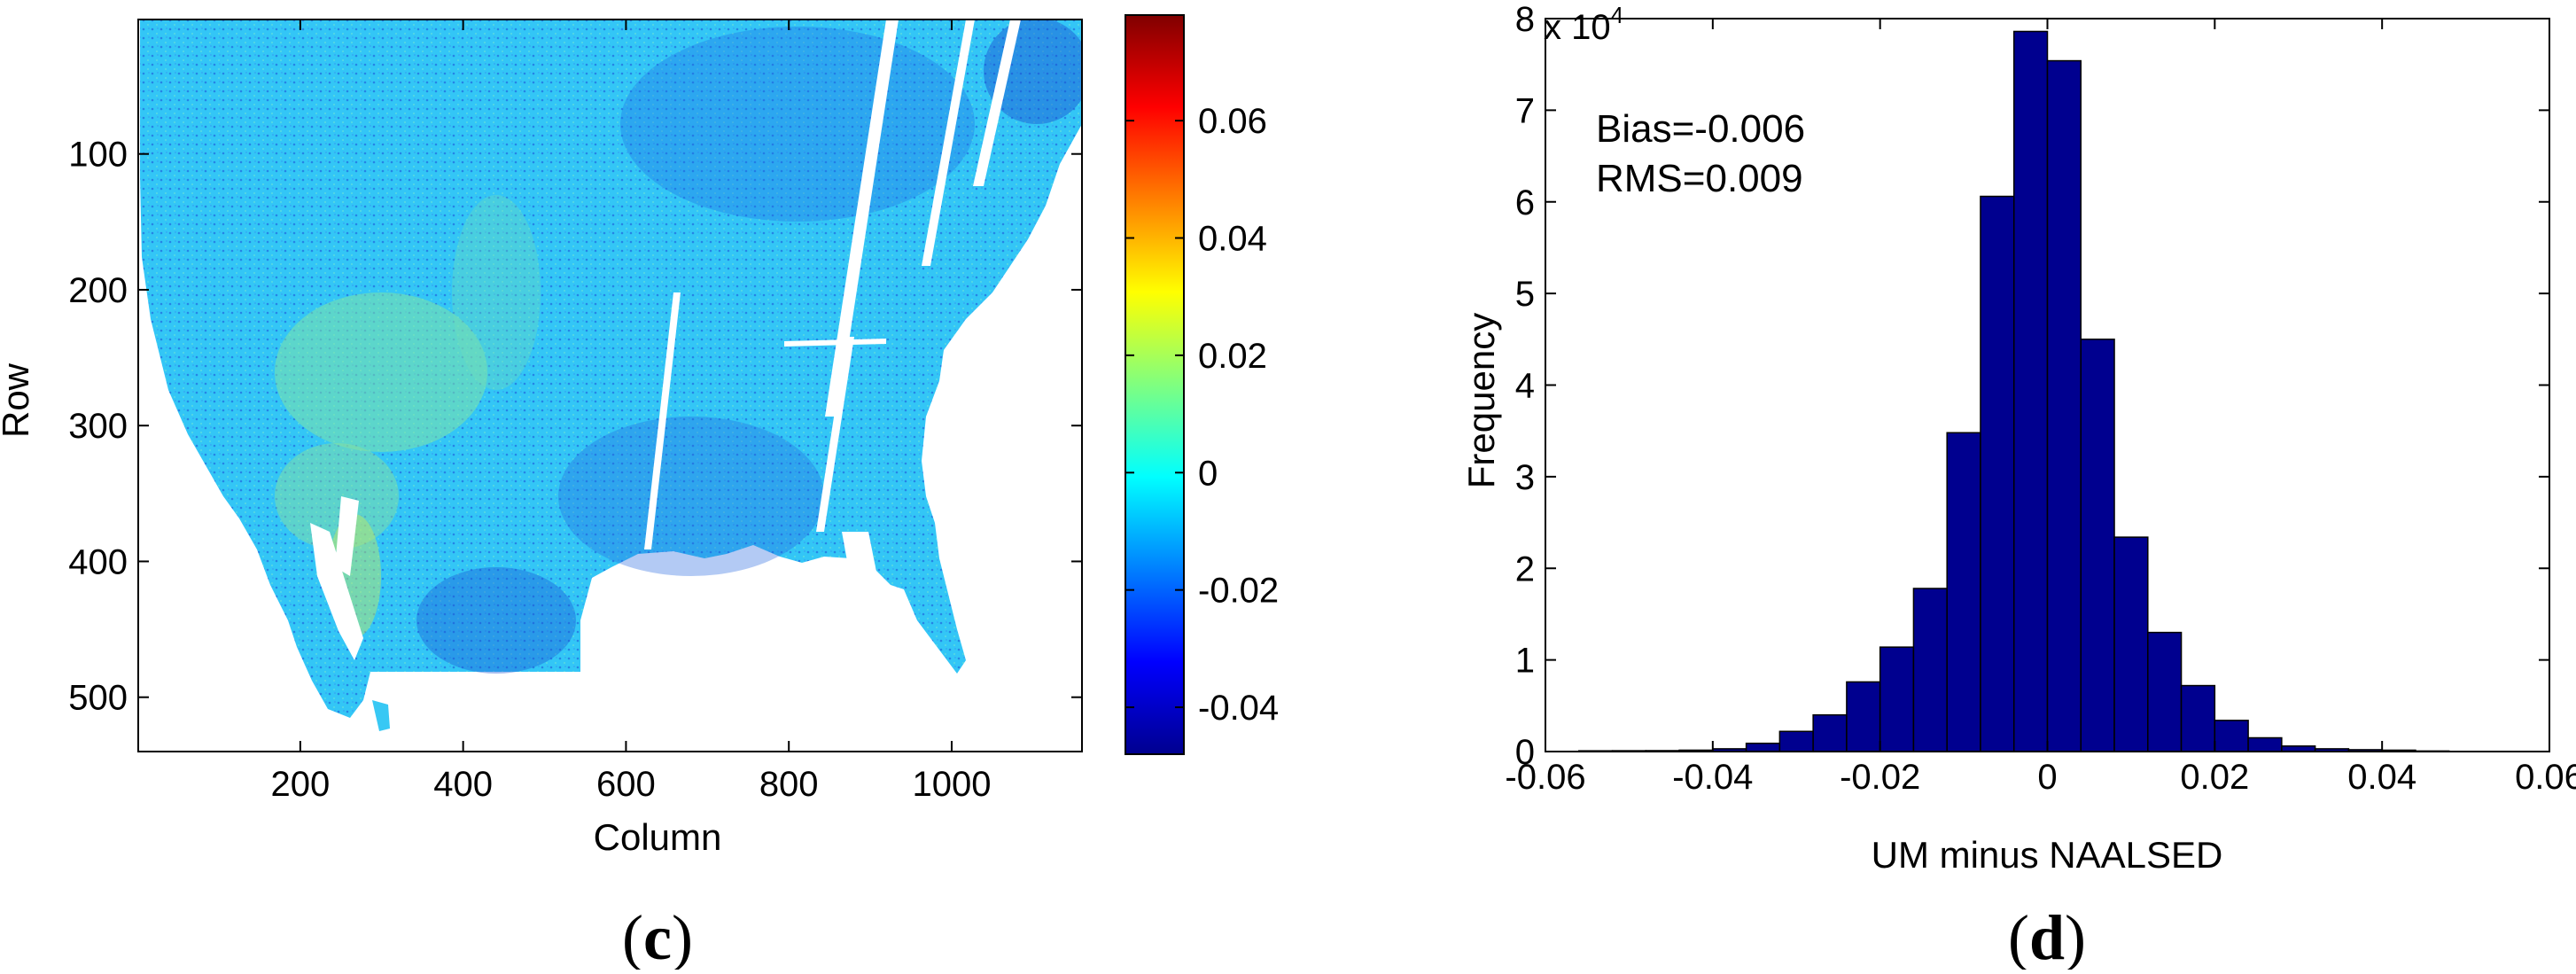 This screenshot has height=974, width=2576. What do you see at coordinates (2047, 777) in the screenshot?
I see `histogram-x-tick-label: 0` at bounding box center [2047, 777].